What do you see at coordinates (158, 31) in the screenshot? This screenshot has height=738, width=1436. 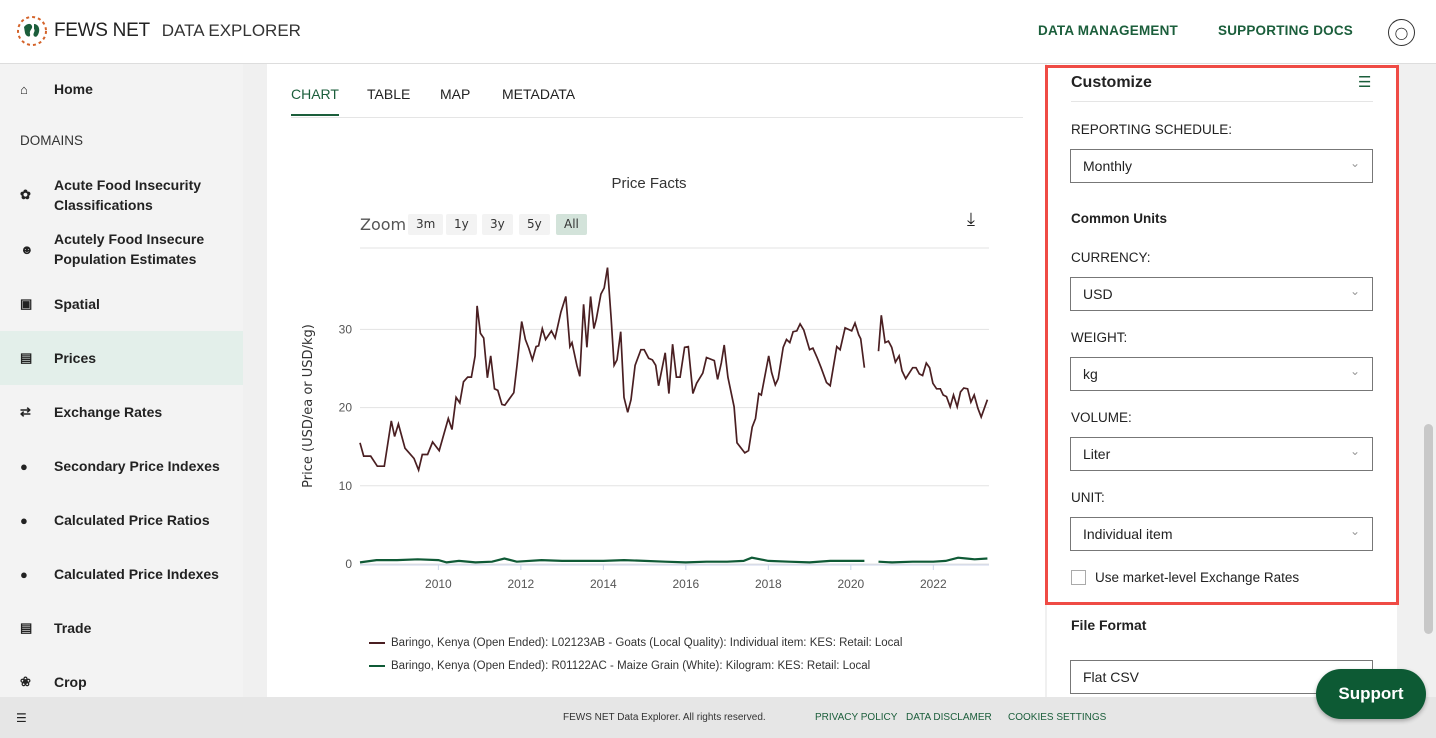 I see `logo: FEWS NET DATA EXPLORER` at bounding box center [158, 31].